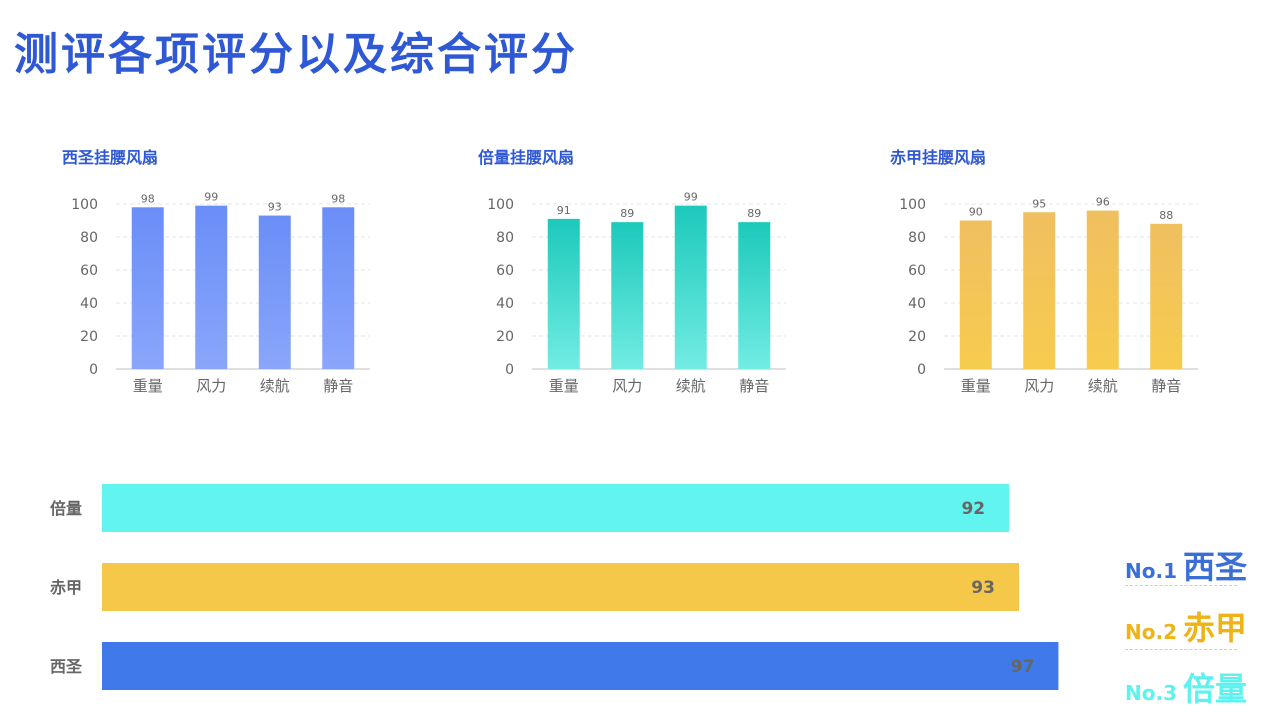  What do you see at coordinates (938, 157) in the screenshot?
I see `chart-title-chijia: 赤甲挂腰风扇` at bounding box center [938, 157].